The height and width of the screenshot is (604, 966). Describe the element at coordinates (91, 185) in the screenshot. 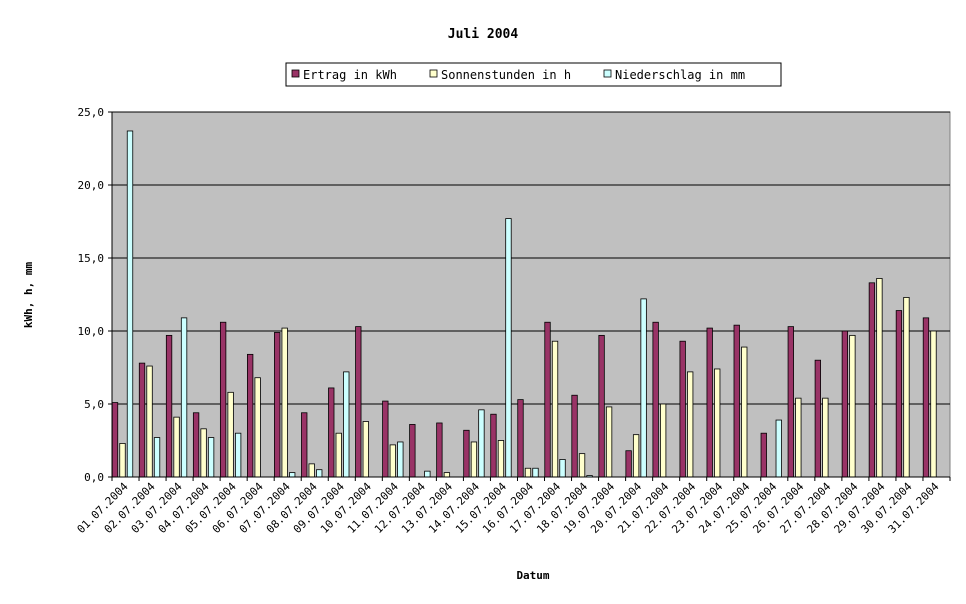

I see `y-tick-label: 20,0` at that location.